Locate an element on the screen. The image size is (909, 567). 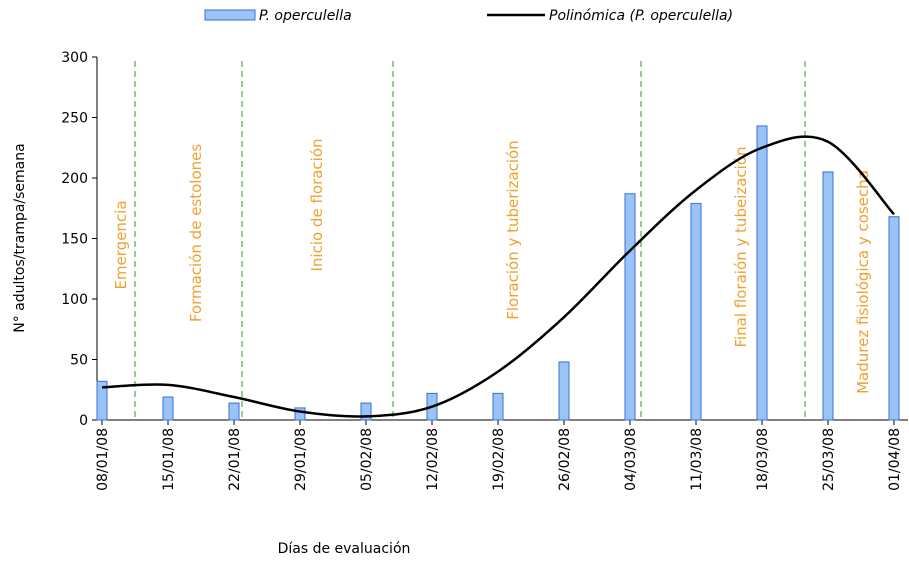
y-tick-label: 100 is located at coordinates (74, 300).